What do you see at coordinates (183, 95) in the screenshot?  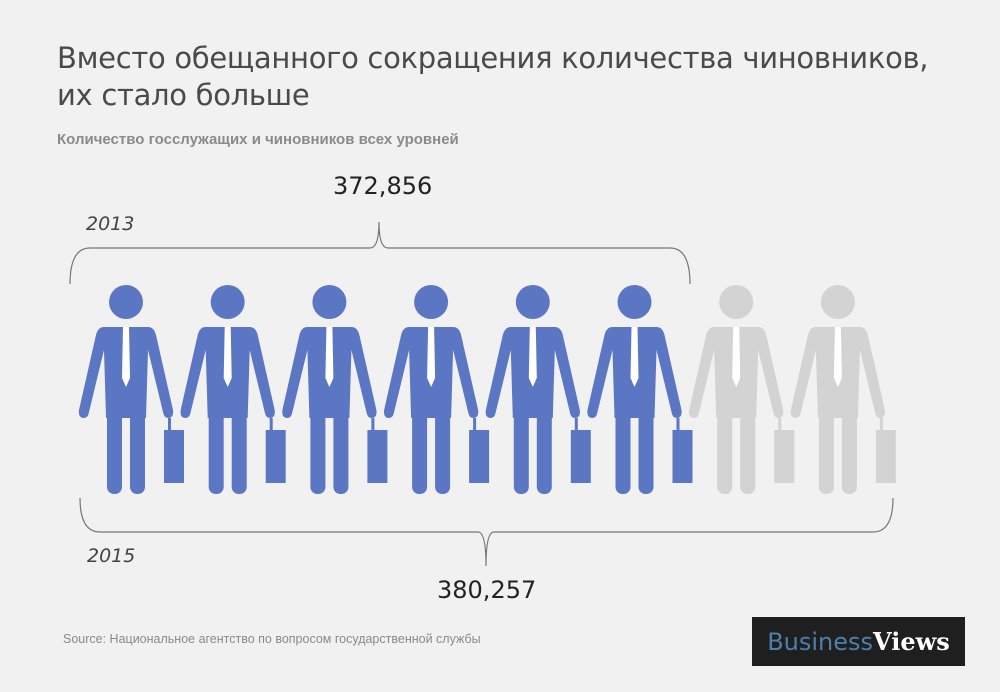 I see `title-line: их стало больше` at bounding box center [183, 95].